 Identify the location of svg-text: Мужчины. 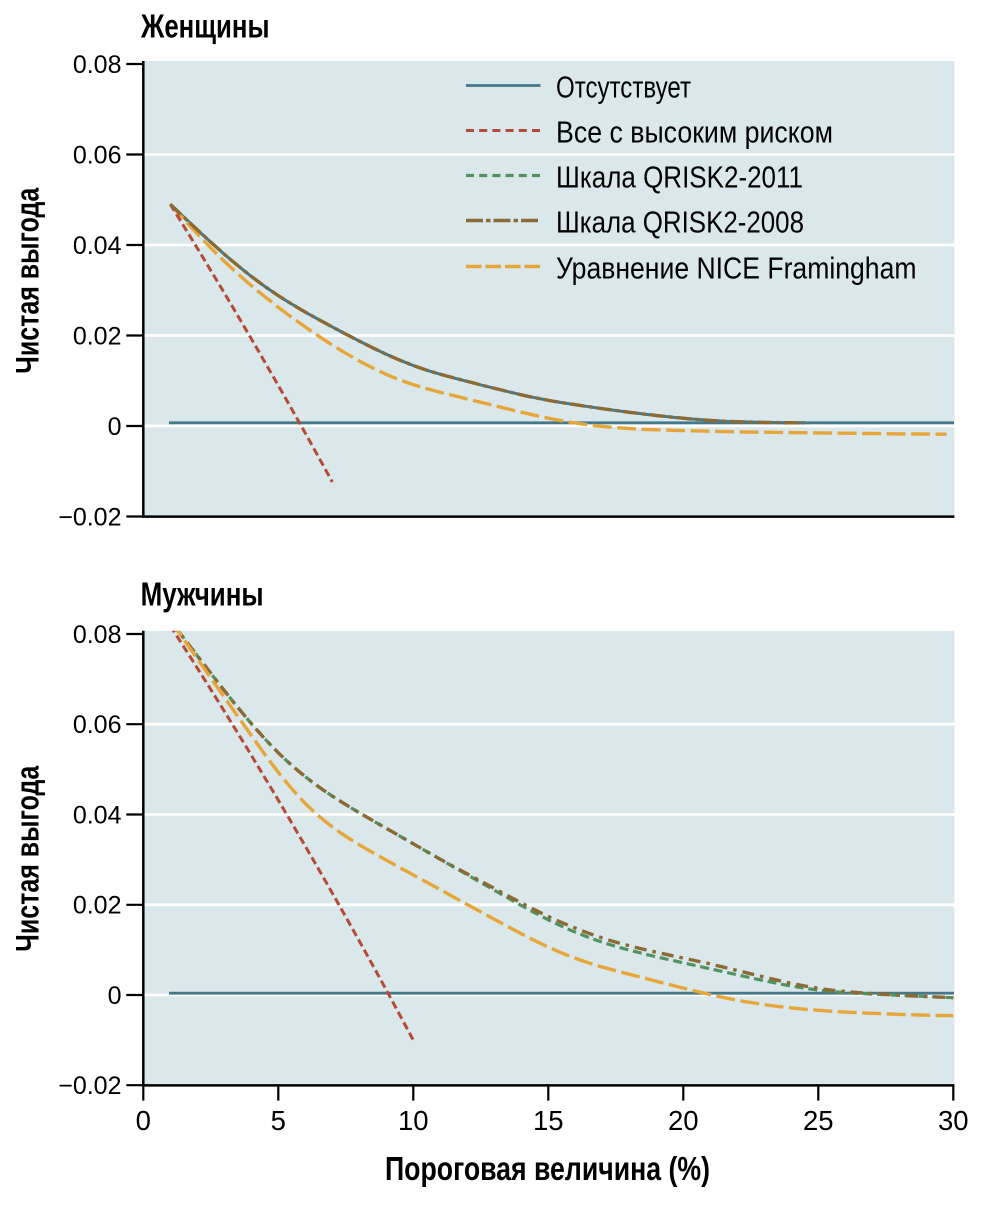
(202, 594).